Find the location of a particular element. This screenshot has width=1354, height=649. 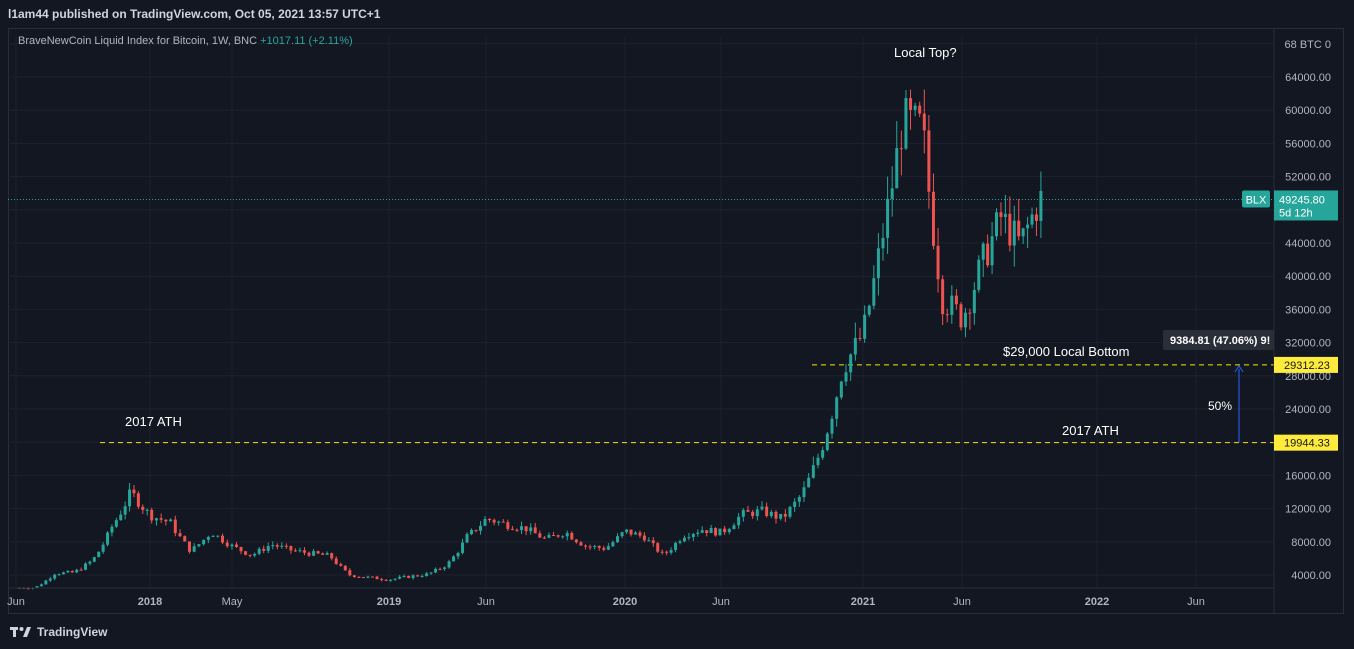

price-tick-label: 4000.00 is located at coordinates (1311, 576).